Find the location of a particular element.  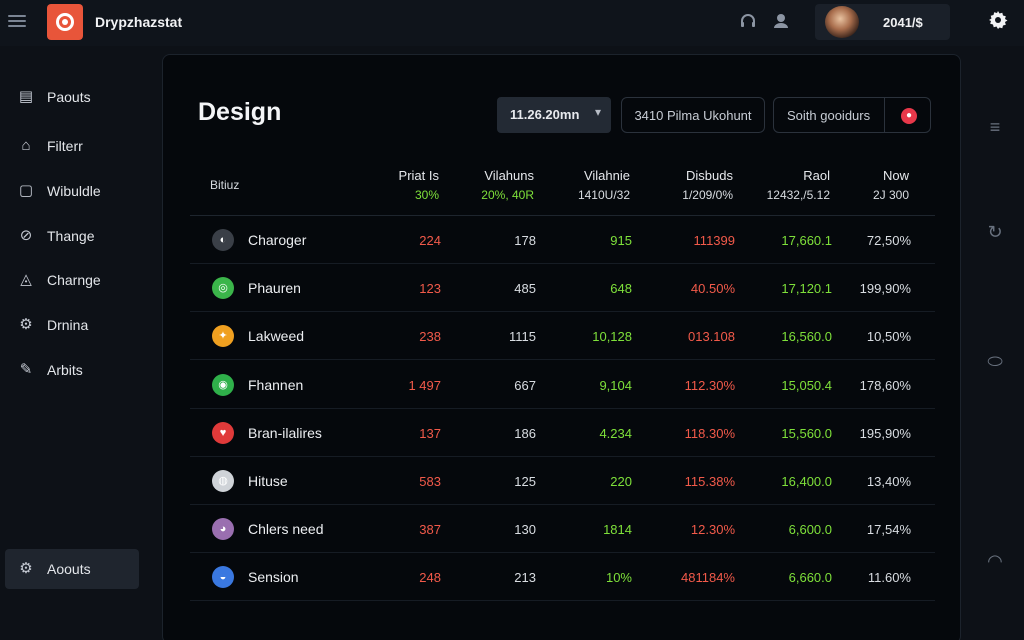

table-cell: 115.38% is located at coordinates (709, 481).